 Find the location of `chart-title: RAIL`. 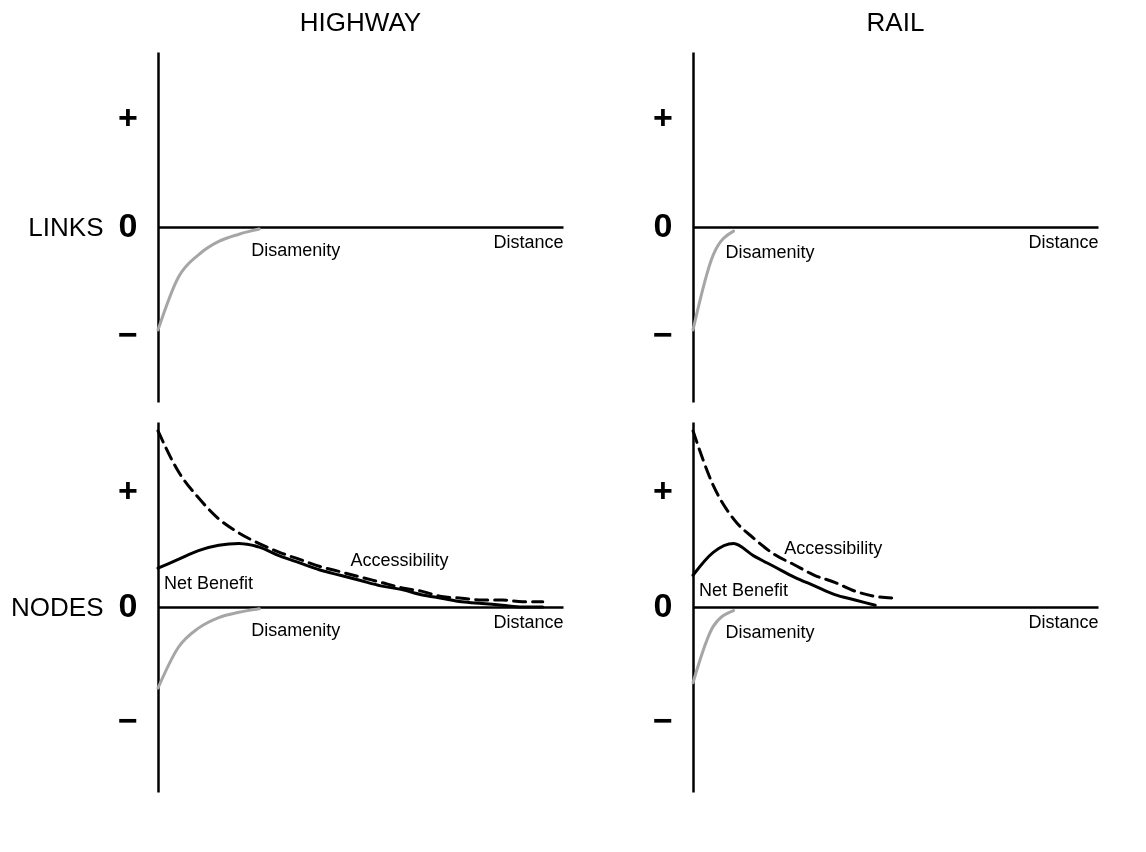

chart-title: RAIL is located at coordinates (895, 22).